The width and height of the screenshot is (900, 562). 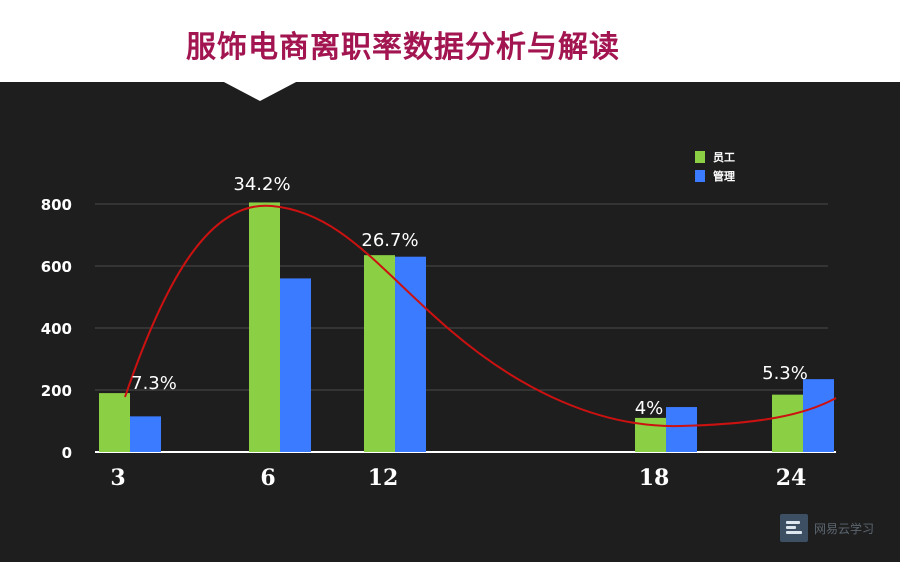 I want to click on percent-label: 7.3%, so click(x=154, y=383).